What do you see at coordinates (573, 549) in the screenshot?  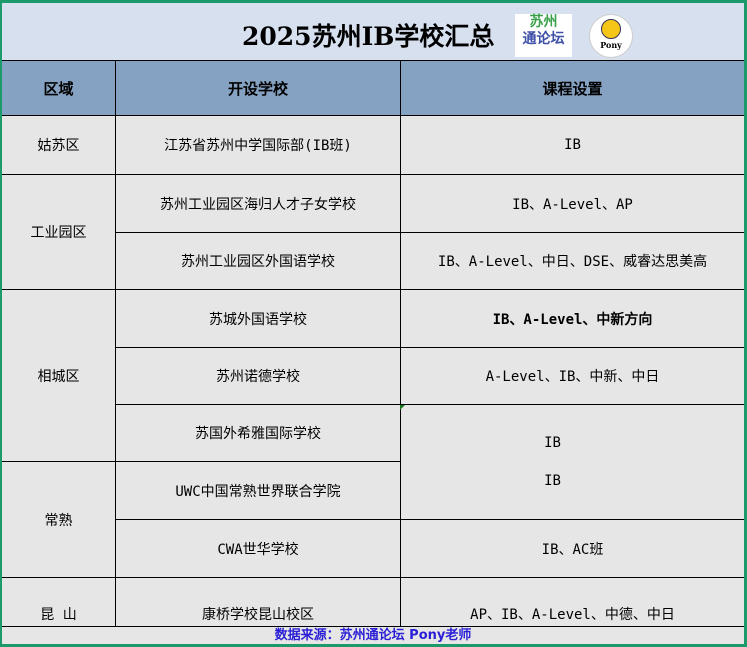 I see `course-cell: IB、AC班` at bounding box center [573, 549].